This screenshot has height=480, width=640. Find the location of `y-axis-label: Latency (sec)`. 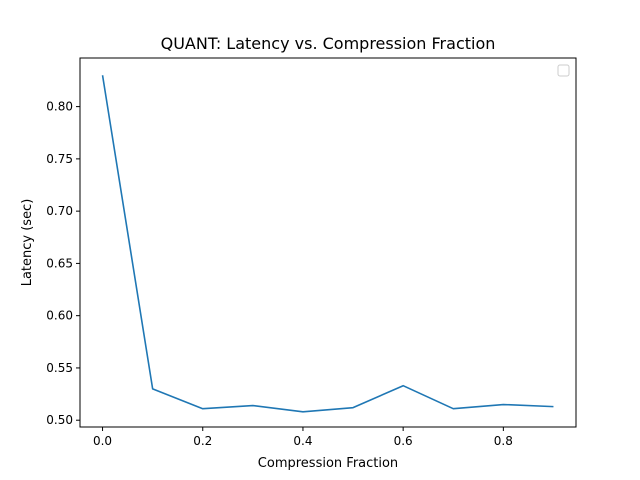

y-axis-label: Latency (sec) is located at coordinates (27, 243).